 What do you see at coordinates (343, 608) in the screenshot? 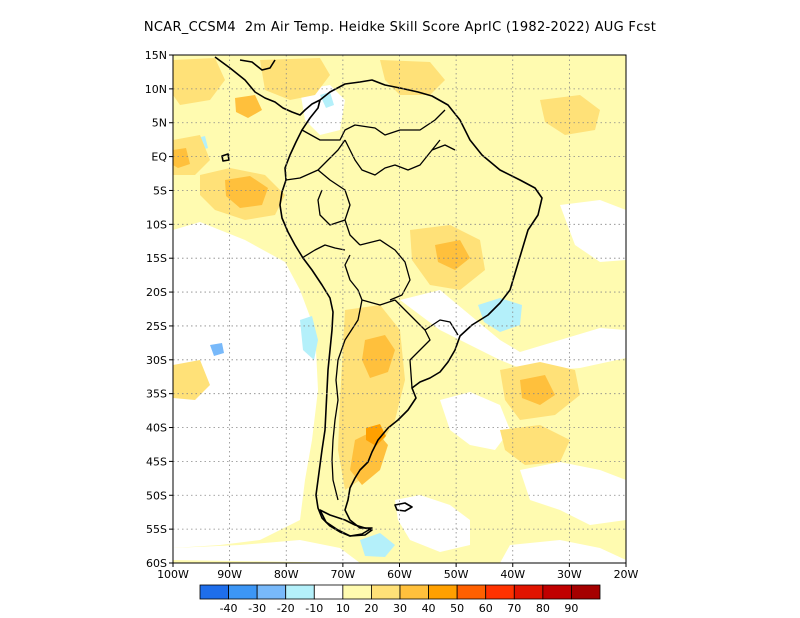
I see `colorbar-label: 10` at bounding box center [343, 608].